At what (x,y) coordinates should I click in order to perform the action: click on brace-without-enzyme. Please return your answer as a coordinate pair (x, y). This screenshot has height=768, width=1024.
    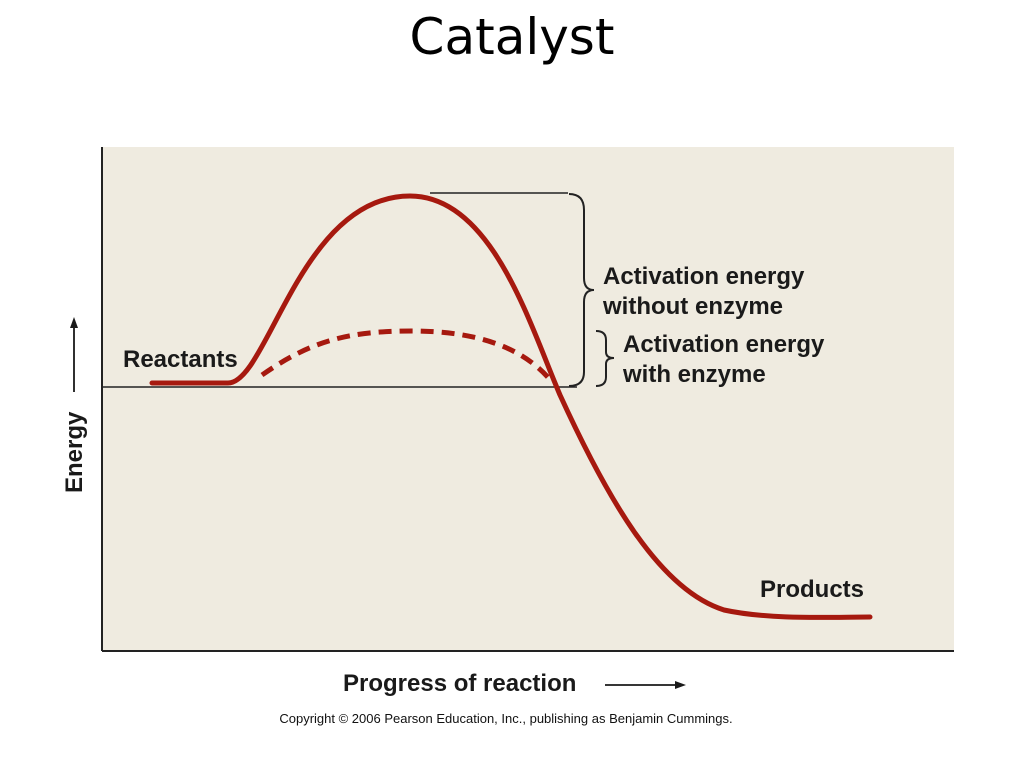
    Looking at the image, I should click on (581, 290).